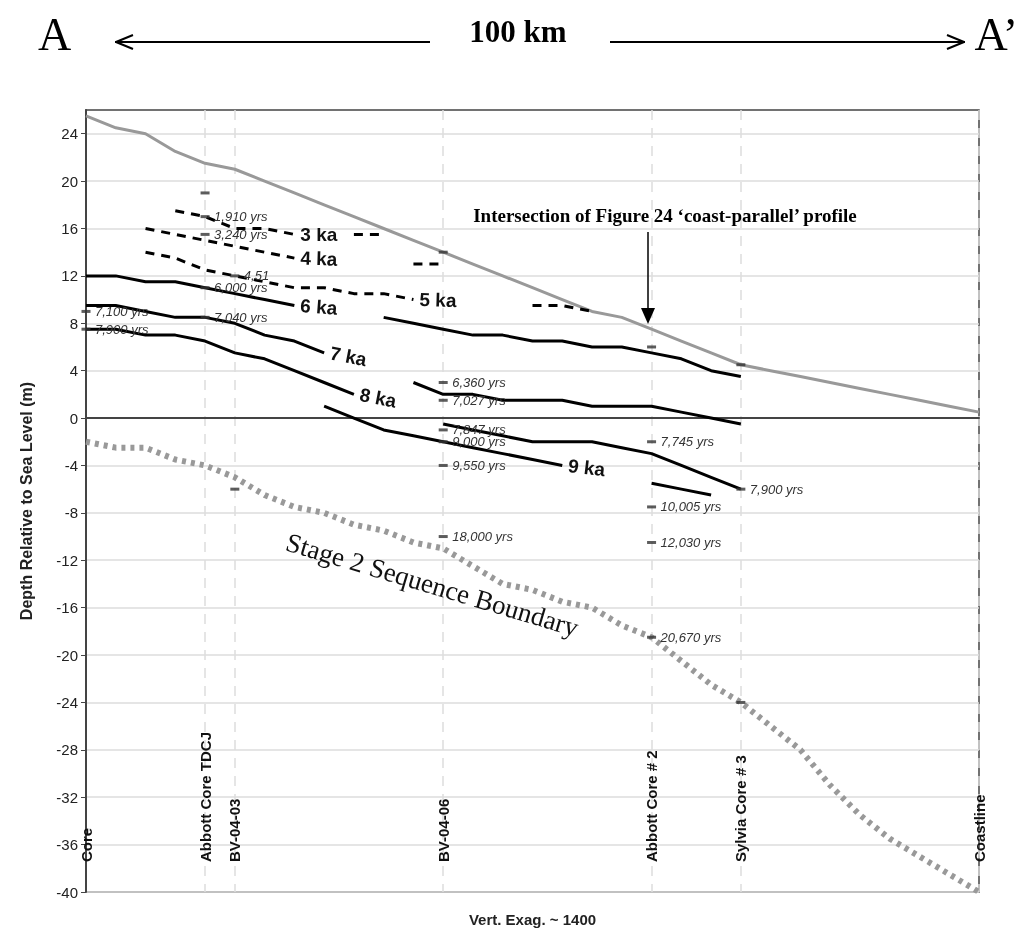 The image size is (1036, 932). Describe the element at coordinates (73, 371) in the screenshot. I see `y-tick-label: 4` at that location.